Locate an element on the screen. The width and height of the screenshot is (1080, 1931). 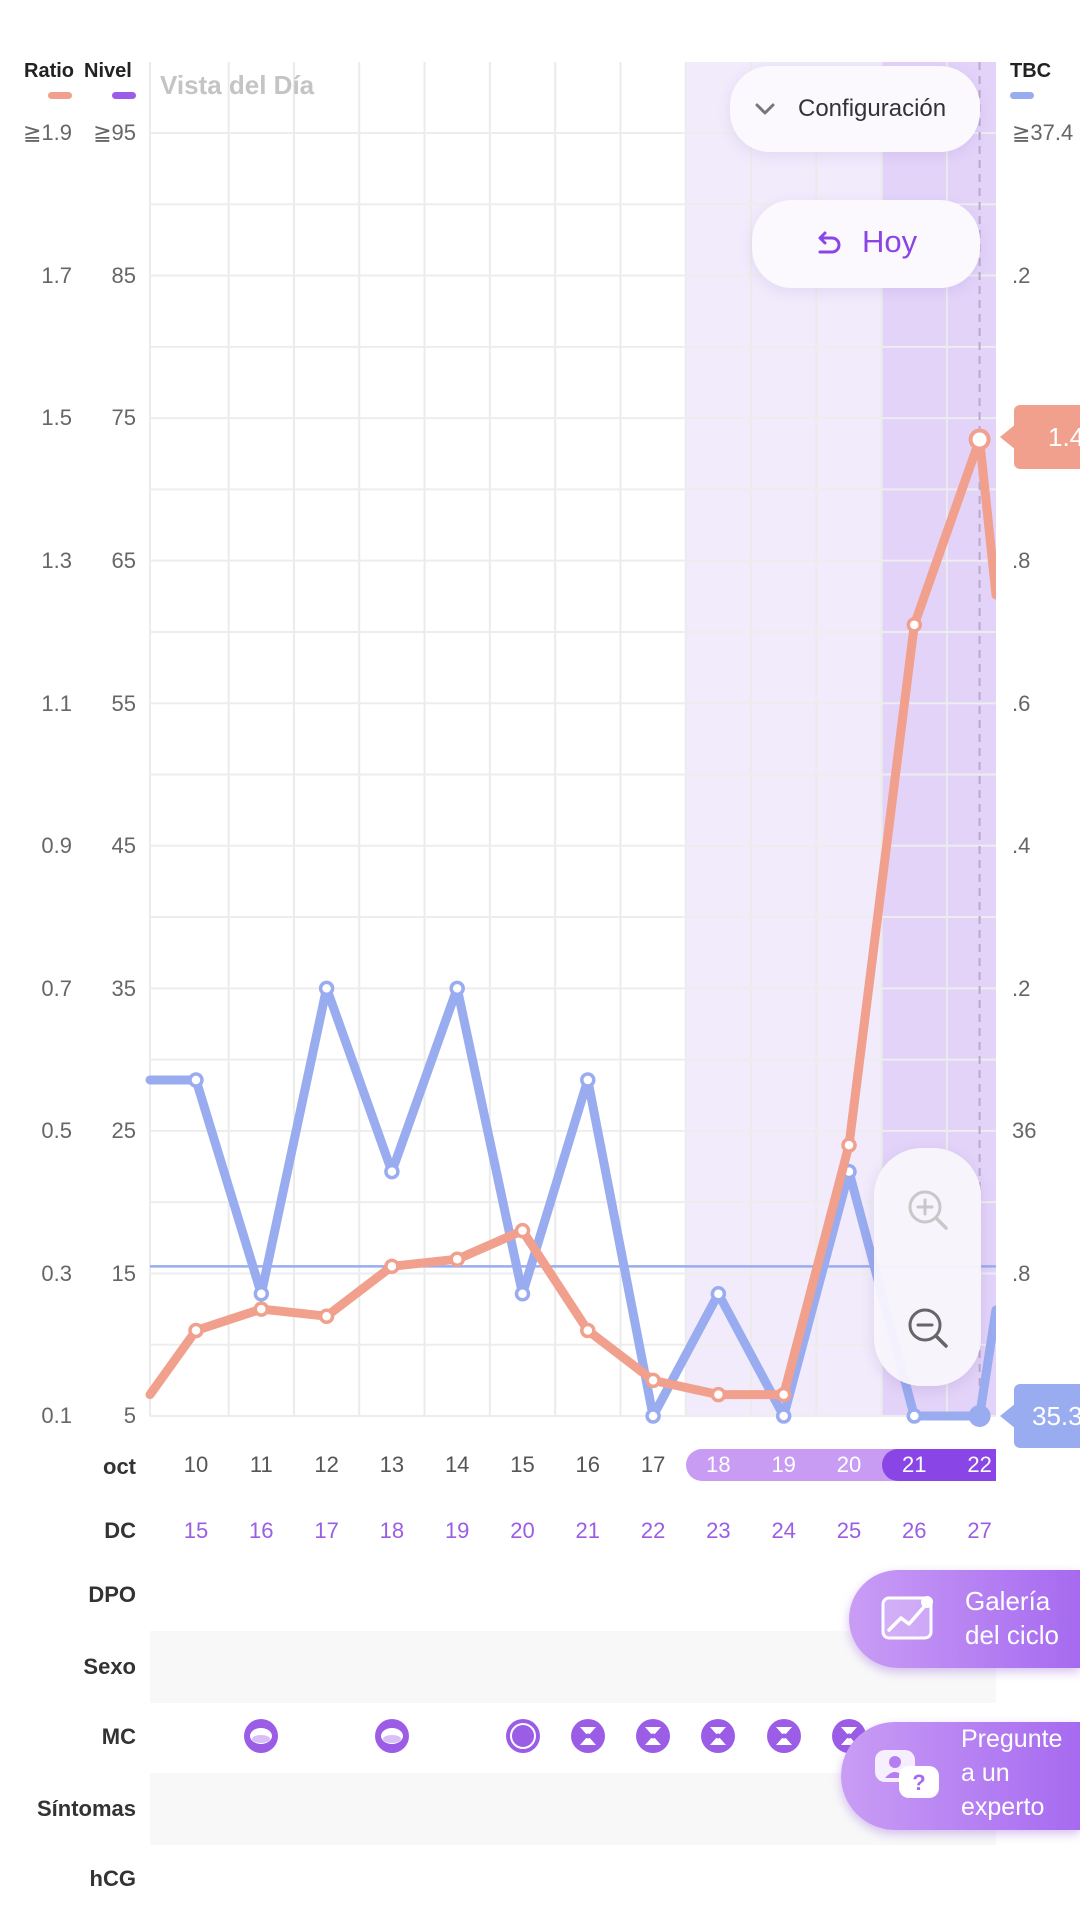
cycle-day-label: 27 is located at coordinates (979, 1530).